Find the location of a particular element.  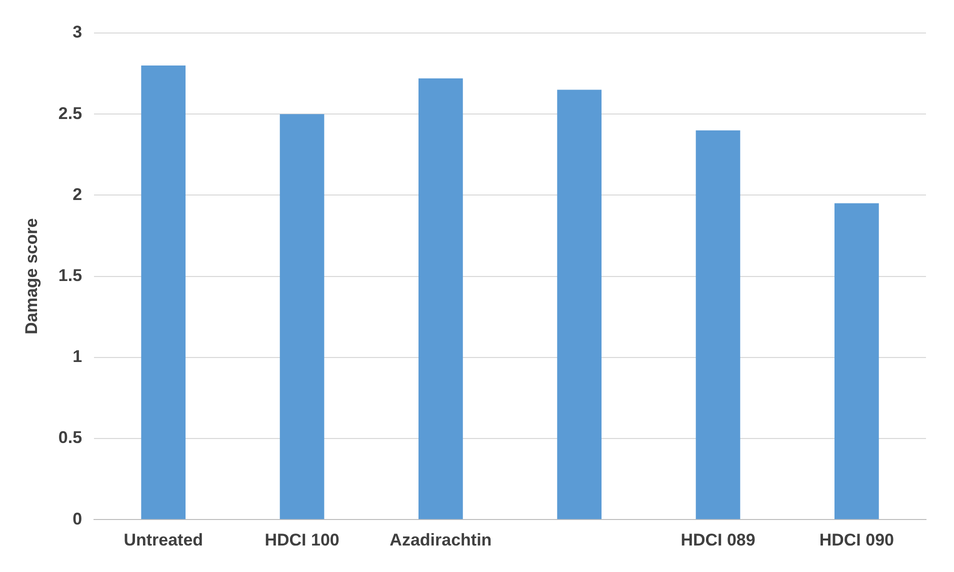

y-tick-label: 1.5 is located at coordinates (70, 275).